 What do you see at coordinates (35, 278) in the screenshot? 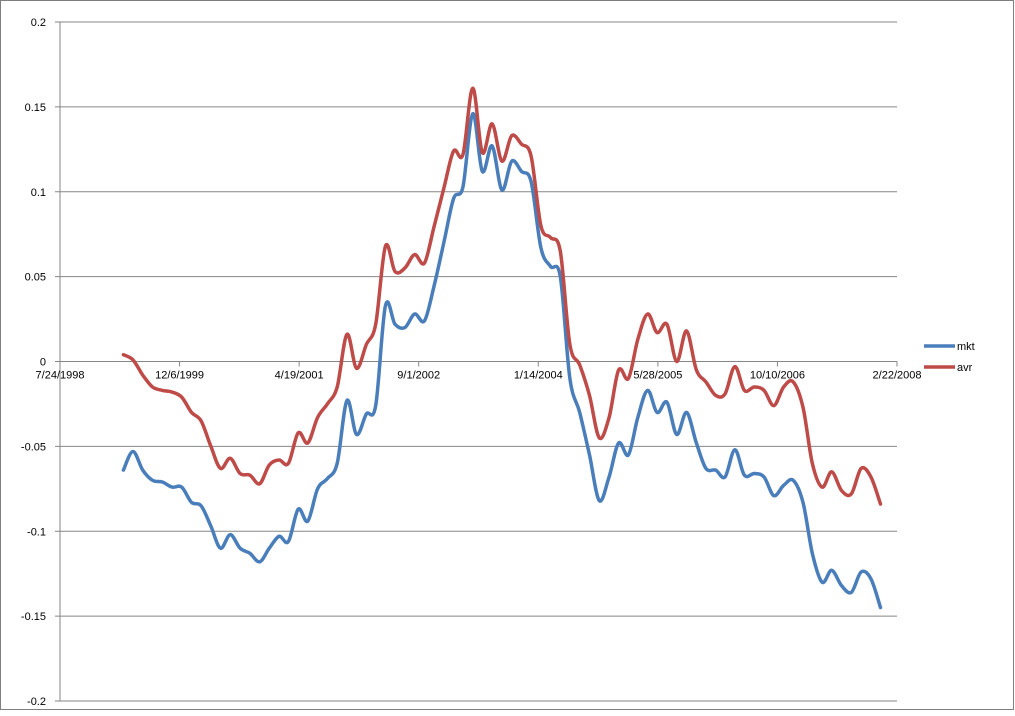
I see `y-tick-label: 0.05` at bounding box center [35, 278].